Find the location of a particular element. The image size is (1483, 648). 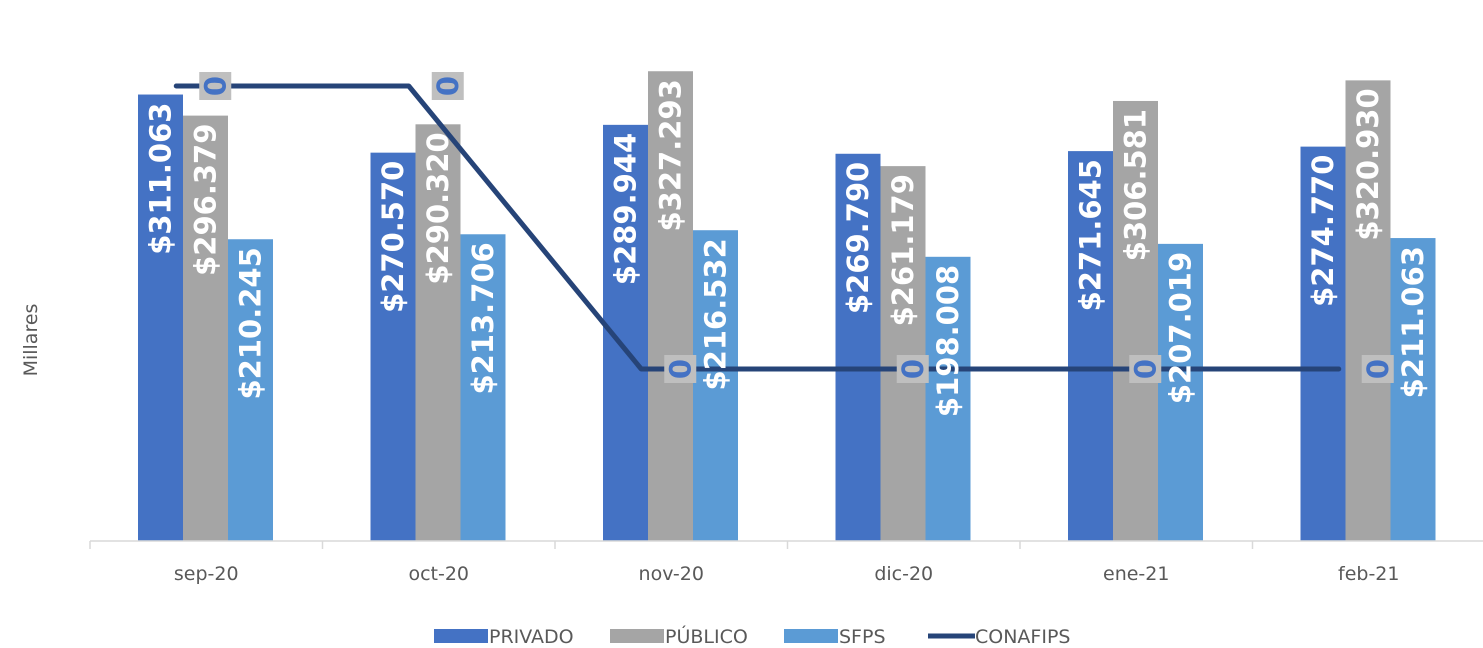

bar-data-label: $296.379 is located at coordinates (206, 200).